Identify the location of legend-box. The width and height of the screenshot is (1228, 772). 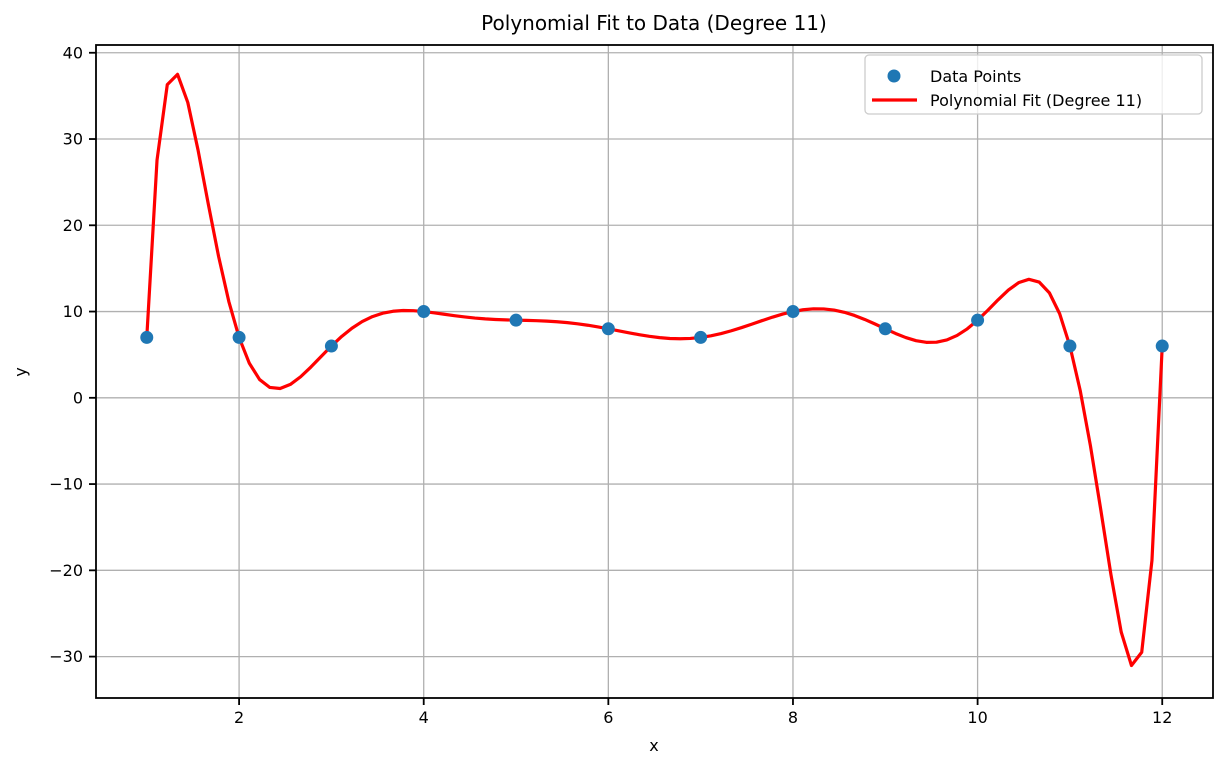
(1033, 84).